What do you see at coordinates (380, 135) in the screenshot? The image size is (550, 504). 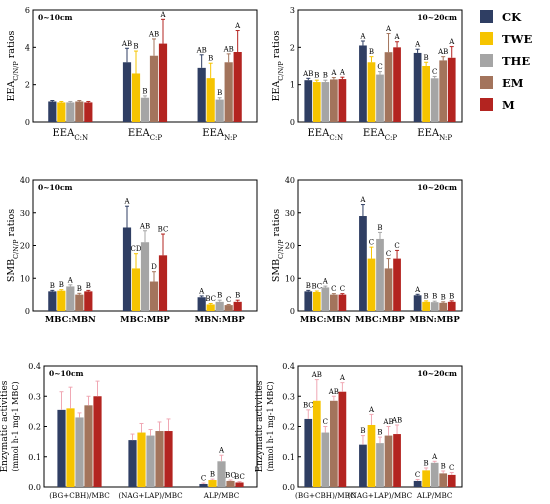 I see `x-category-label: EEAC:P` at bounding box center [380, 135].